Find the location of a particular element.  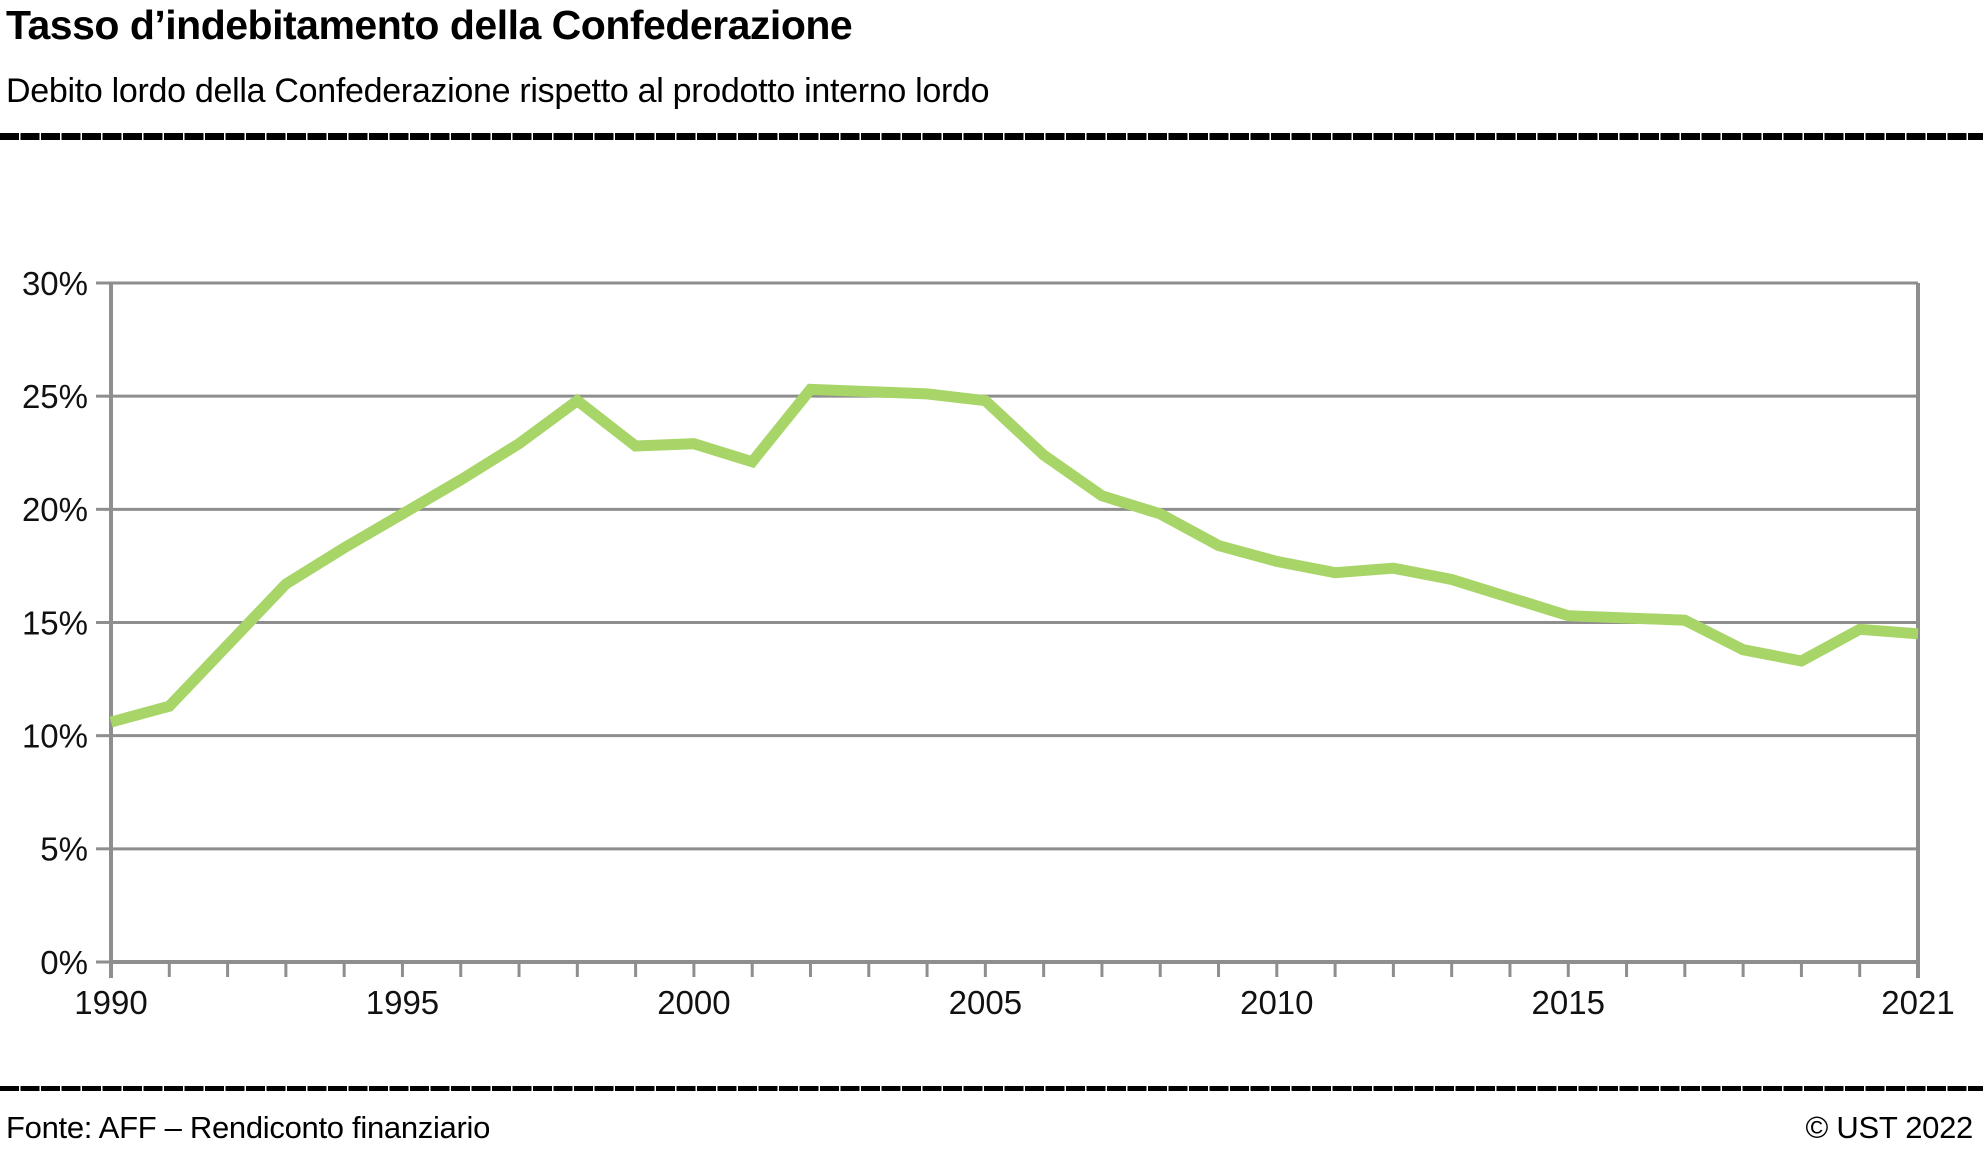

y-tick-label: 10% is located at coordinates (55, 736).